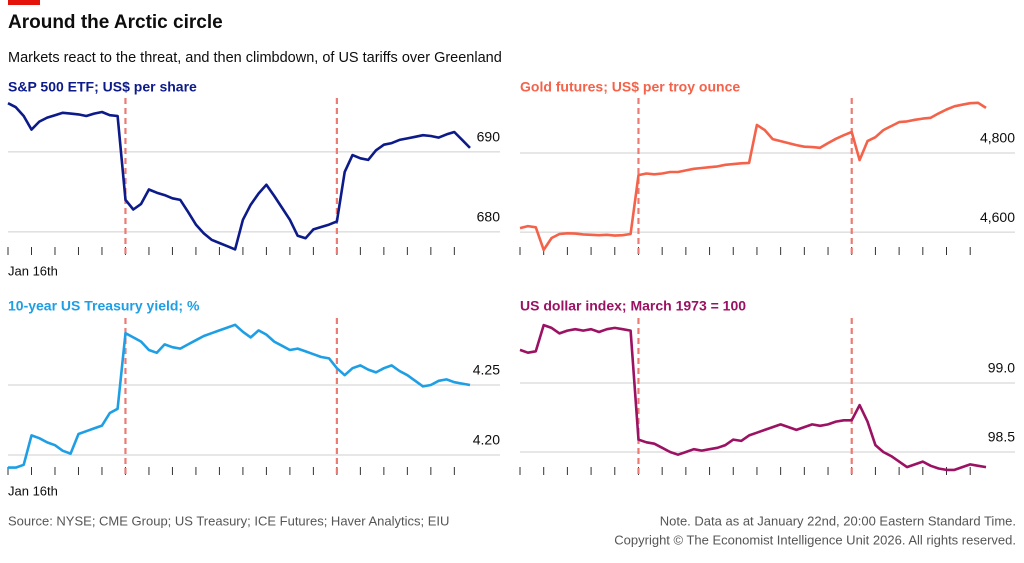 Image resolution: width=1024 pixels, height=563 pixels. Describe the element at coordinates (104, 306) in the screenshot. I see `panel-title: 10-year US Treasury yield; %` at that location.